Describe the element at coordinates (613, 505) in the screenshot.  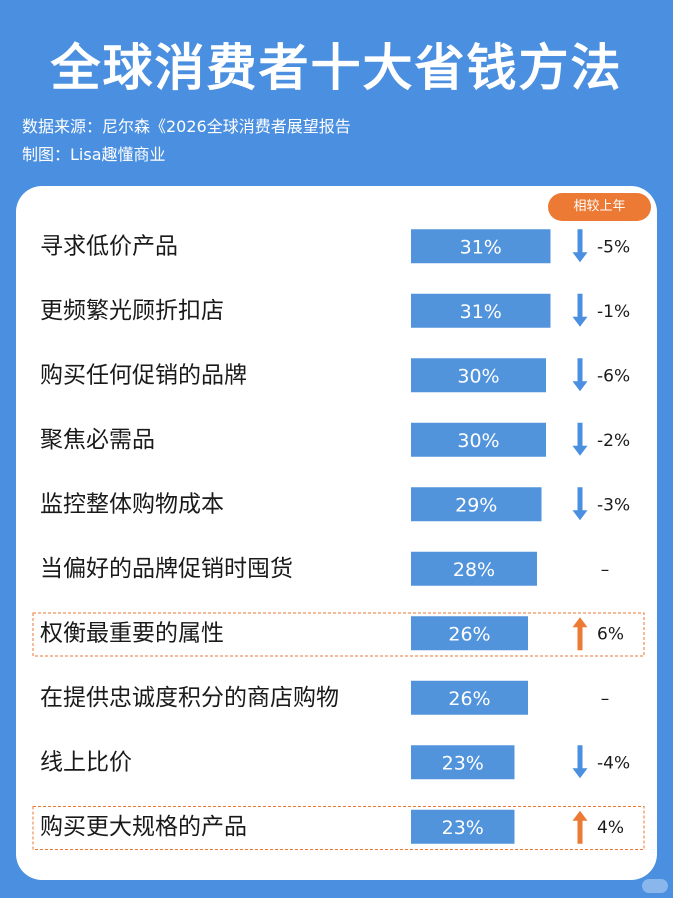
I see `change-label: -3%` at that location.